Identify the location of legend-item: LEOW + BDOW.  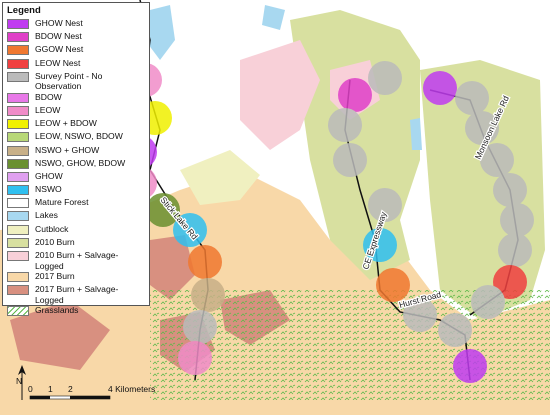
(76, 124).